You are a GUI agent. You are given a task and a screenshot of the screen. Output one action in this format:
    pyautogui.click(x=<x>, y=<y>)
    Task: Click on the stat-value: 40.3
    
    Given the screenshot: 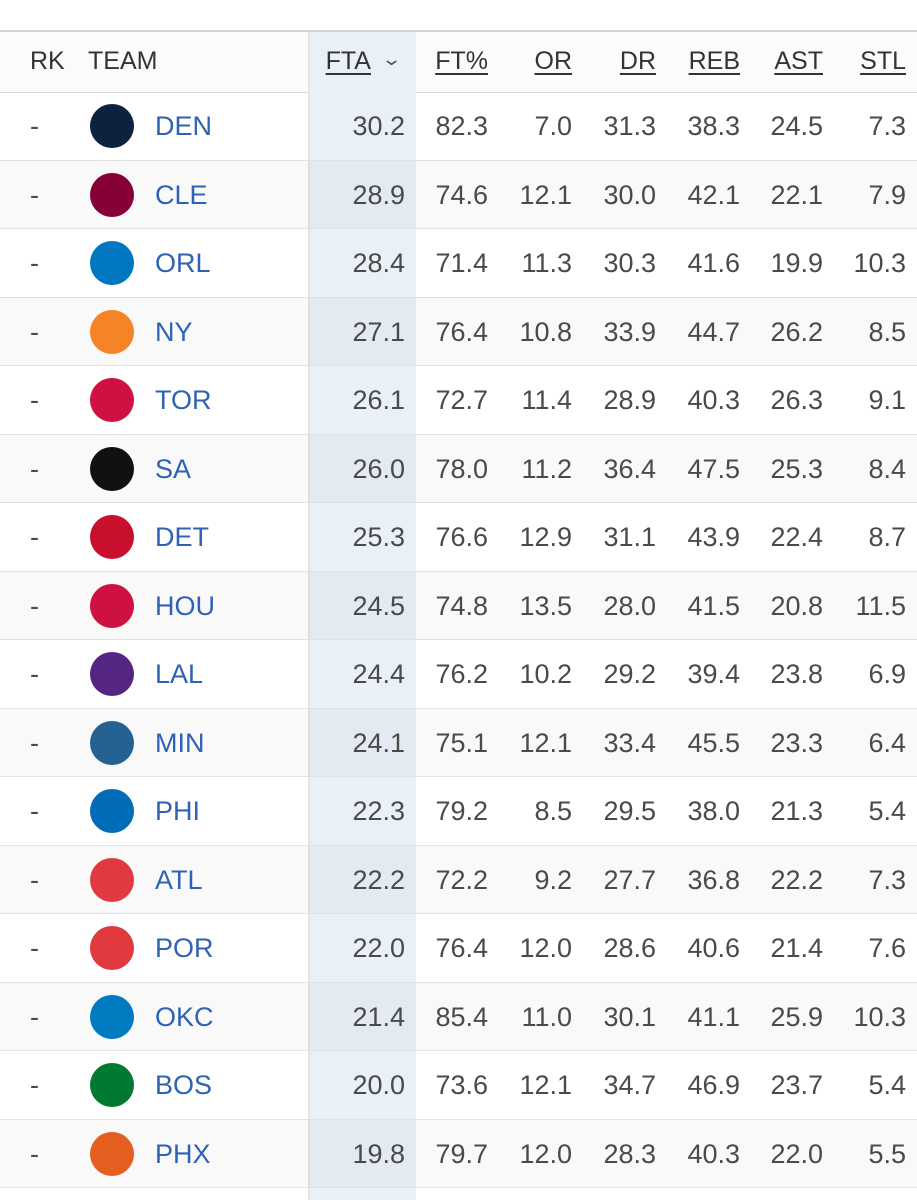 What is the action you would take?
    pyautogui.click(x=713, y=1153)
    